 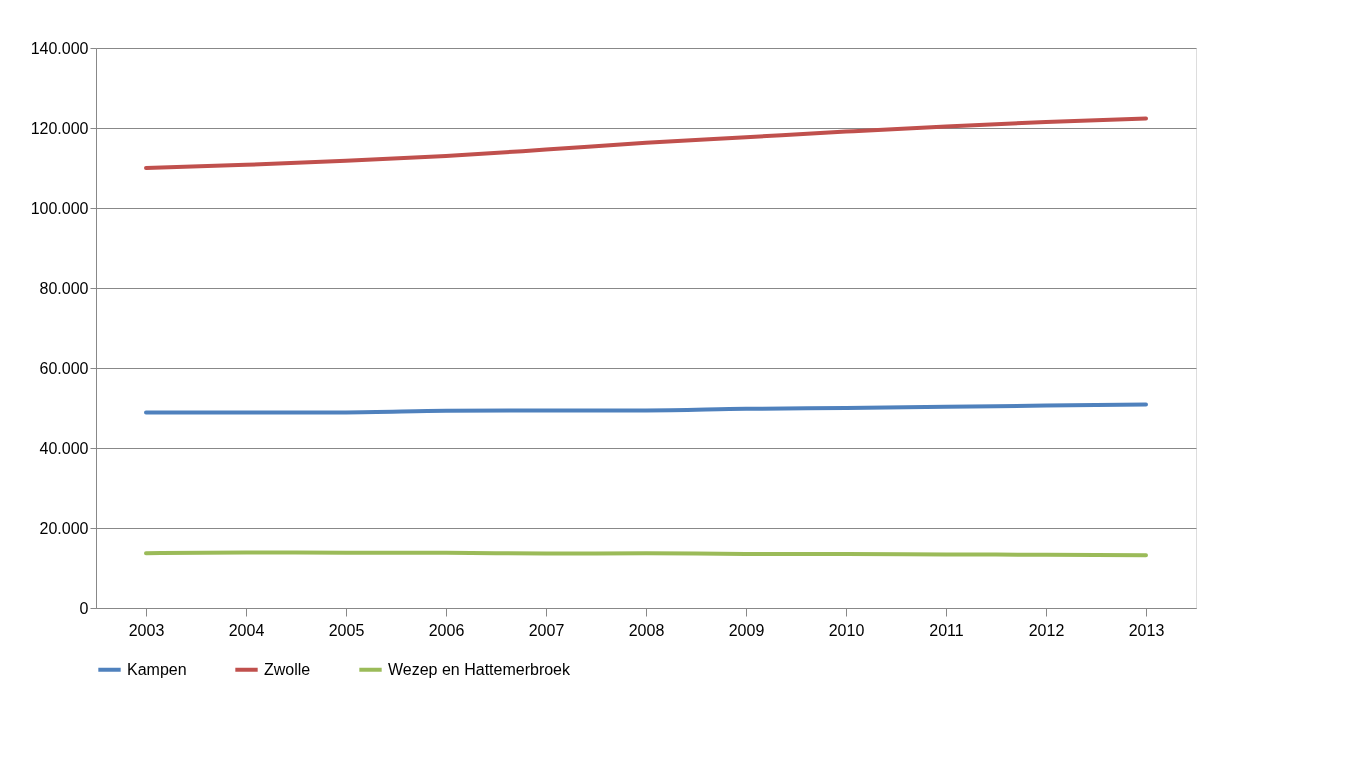 I want to click on y-tick-label: 100.000, so click(x=59, y=208).